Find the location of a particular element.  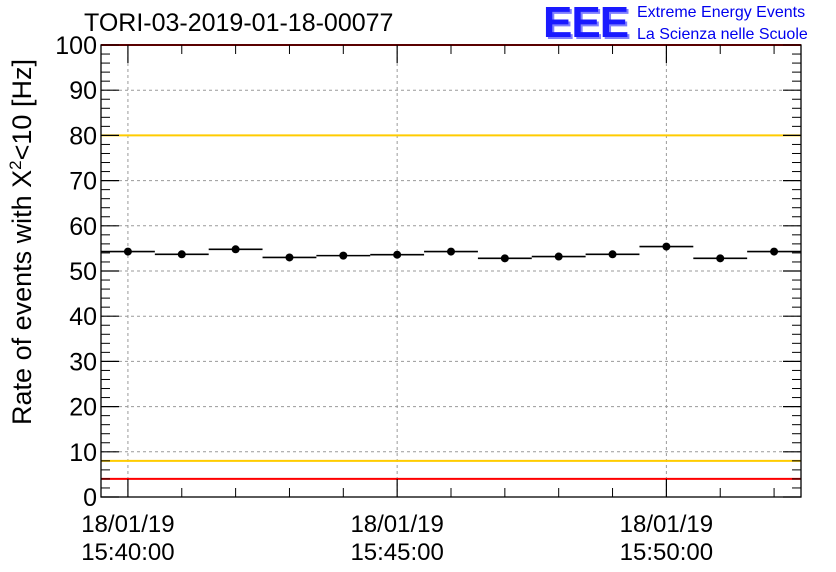

y-axis-label: Rate of events with X2<10 [Hz] is located at coordinates (22, 242).